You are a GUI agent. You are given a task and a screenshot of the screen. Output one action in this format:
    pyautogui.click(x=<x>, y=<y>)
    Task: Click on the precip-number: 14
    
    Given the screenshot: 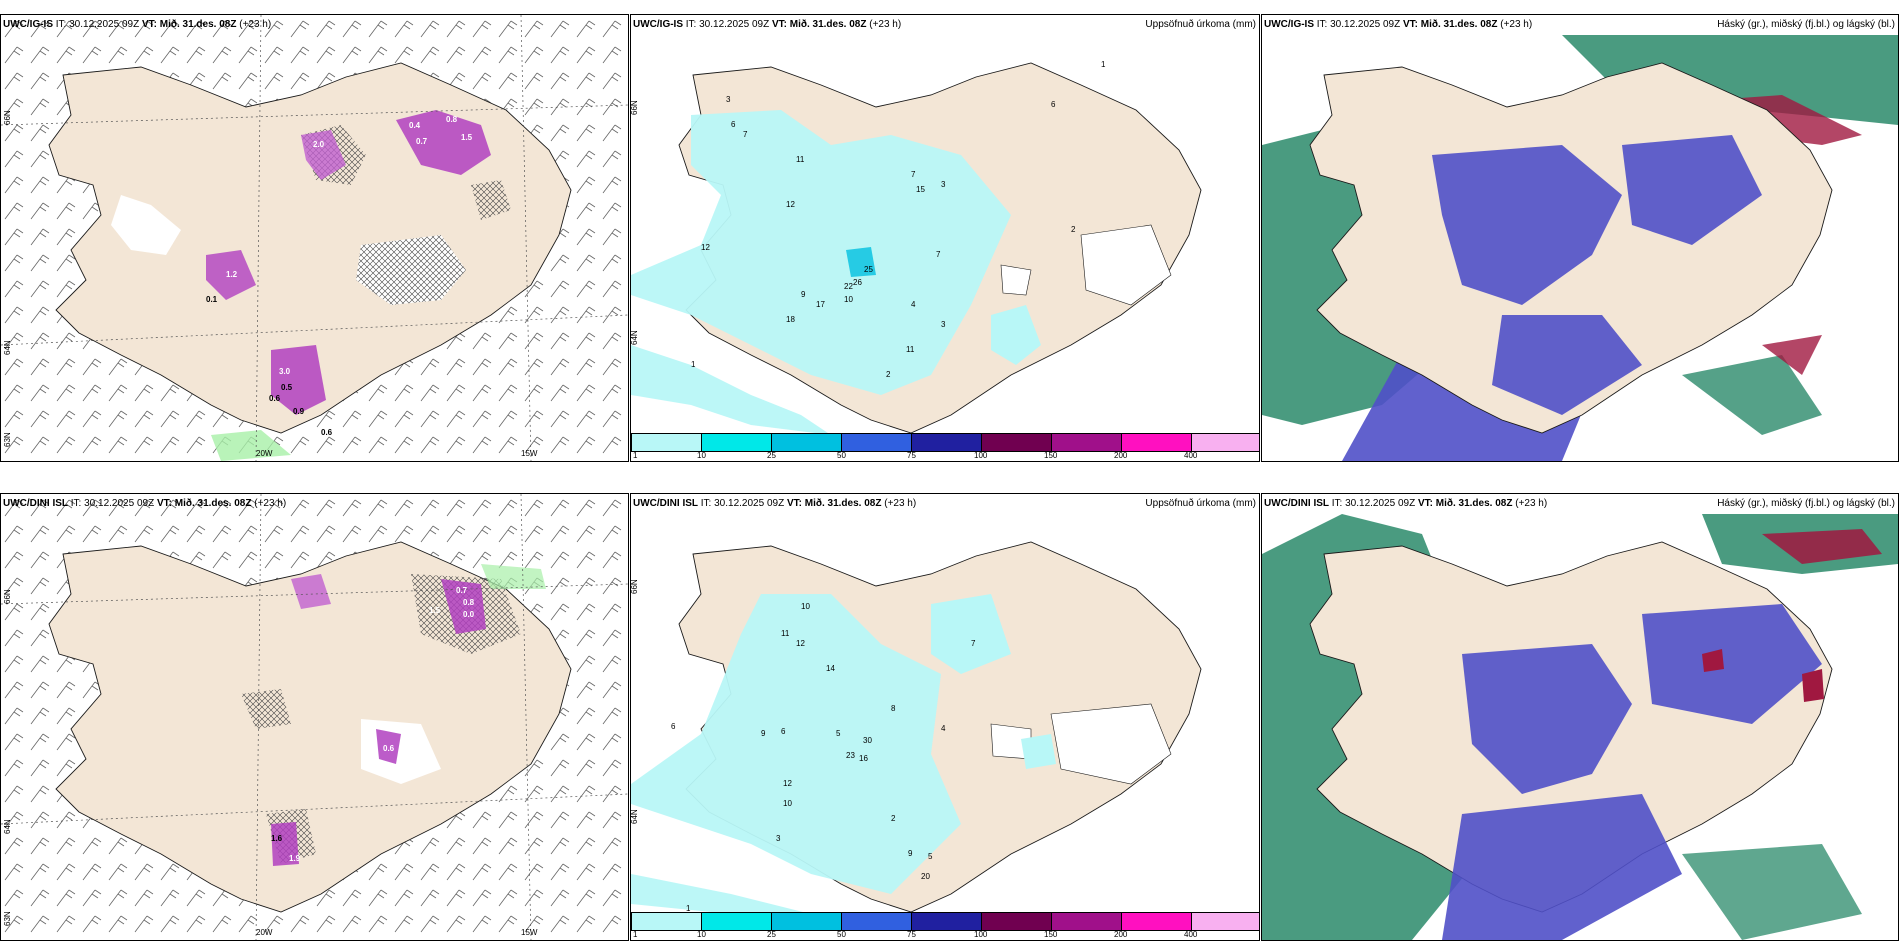 What is the action you would take?
    pyautogui.click(x=830, y=668)
    